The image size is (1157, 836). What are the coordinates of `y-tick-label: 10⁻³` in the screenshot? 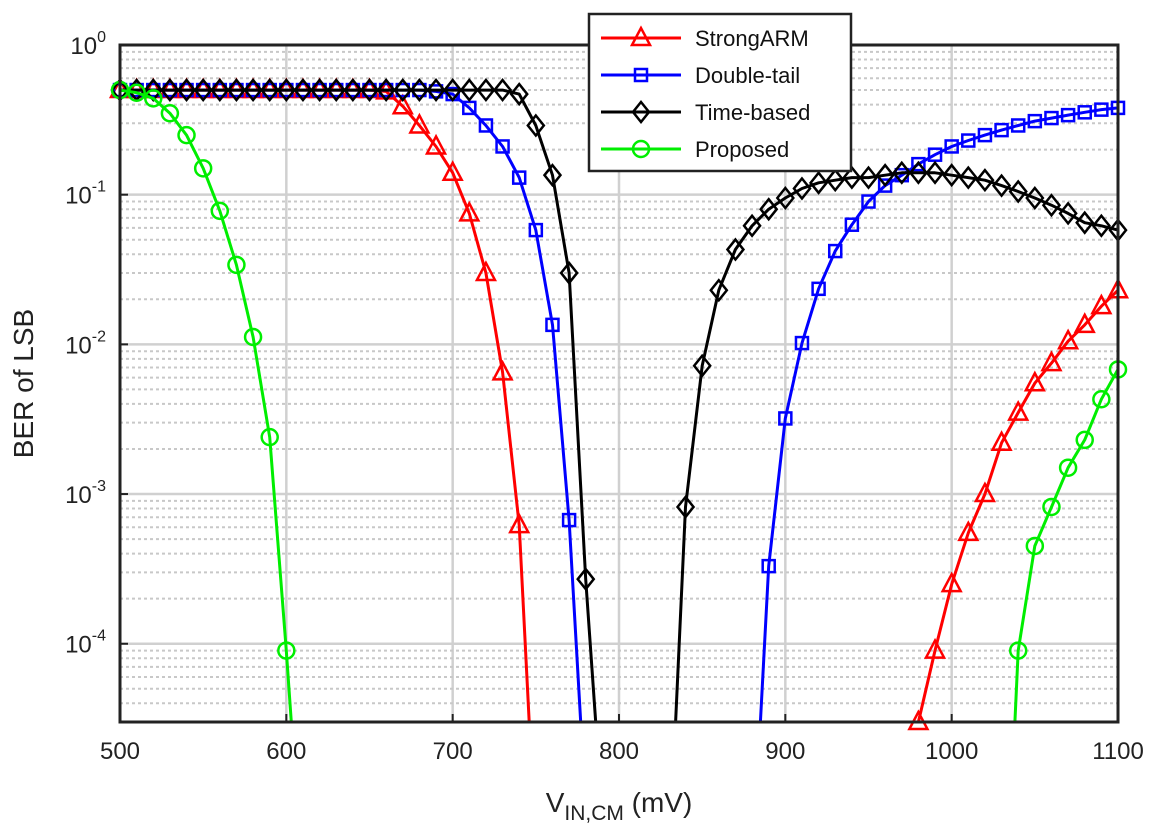 It's located at (85, 493).